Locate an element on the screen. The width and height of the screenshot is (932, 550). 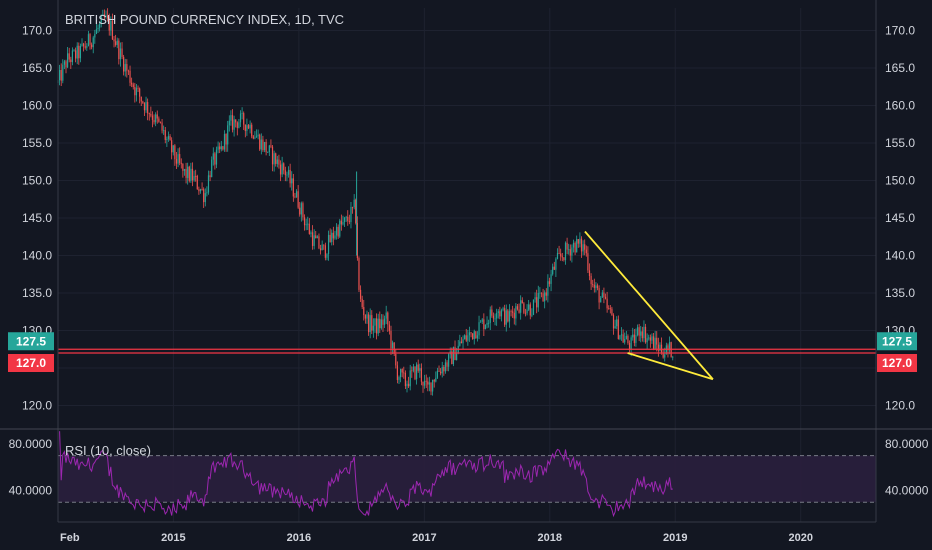
time-tick: 2015 is located at coordinates (173, 538).